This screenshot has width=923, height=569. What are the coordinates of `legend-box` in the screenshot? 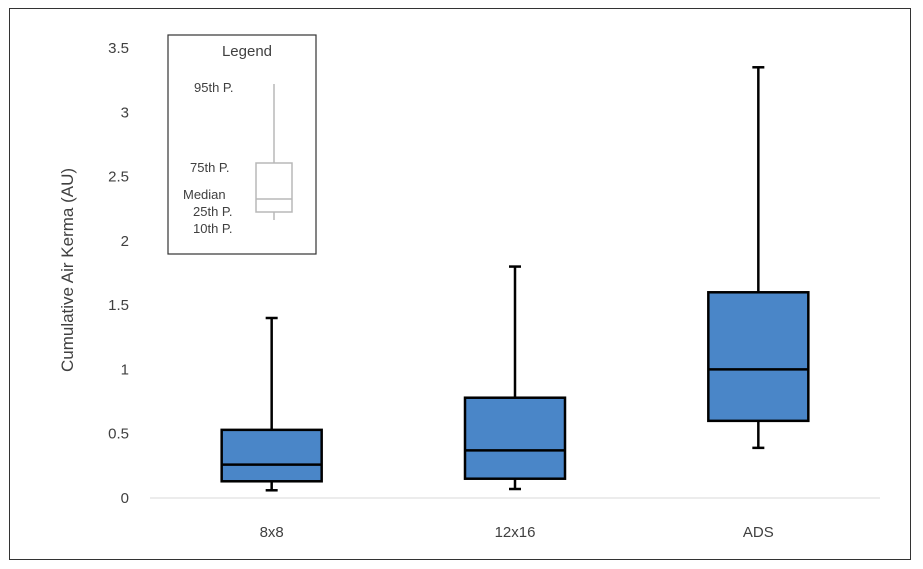 It's located at (242, 144).